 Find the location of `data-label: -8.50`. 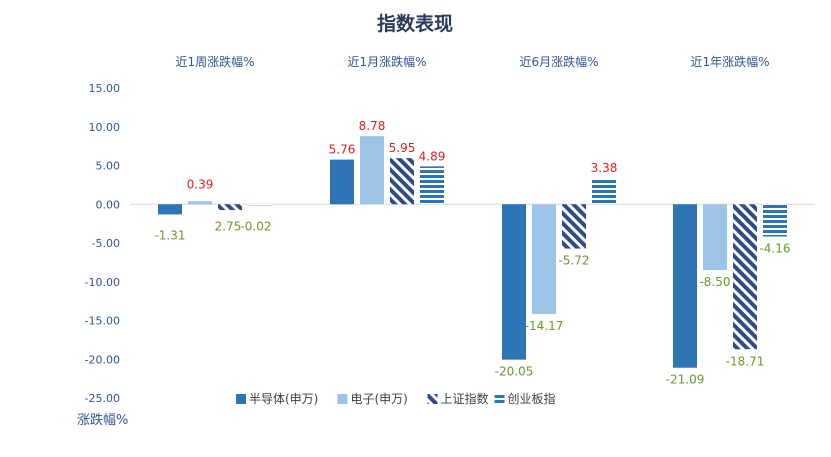

data-label: -8.50 is located at coordinates (714, 282).